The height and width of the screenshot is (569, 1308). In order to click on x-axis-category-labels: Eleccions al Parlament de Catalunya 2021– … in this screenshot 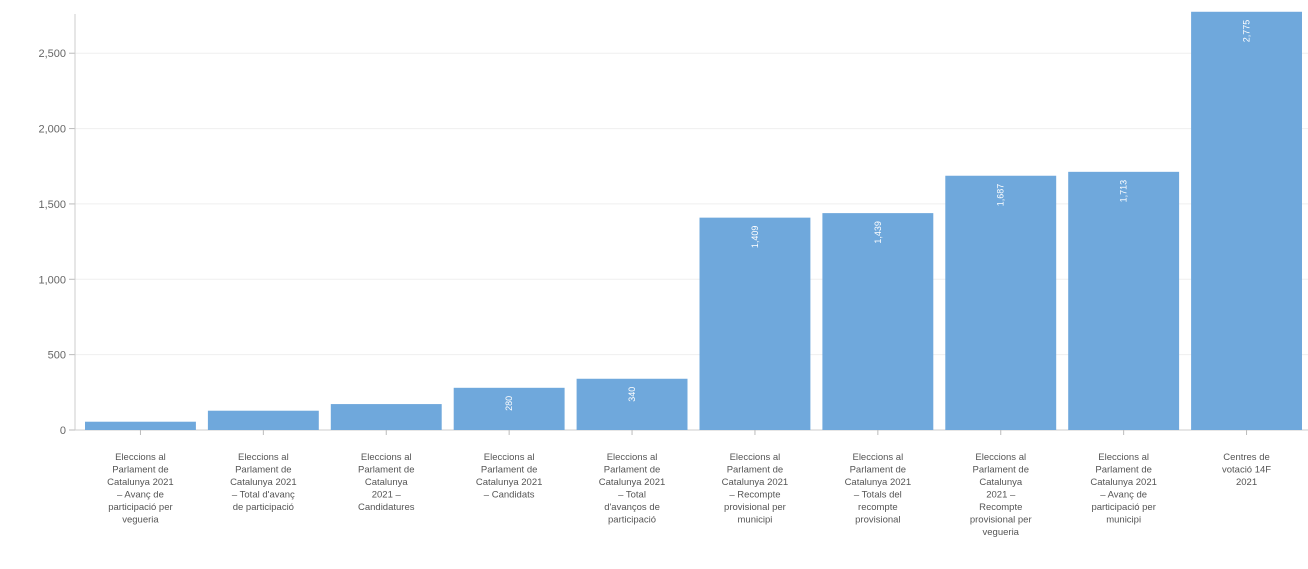, I will do `click(689, 495)`.